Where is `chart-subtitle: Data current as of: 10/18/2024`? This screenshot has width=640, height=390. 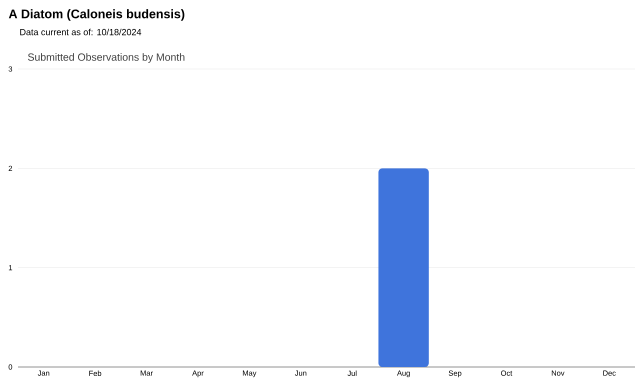
chart-subtitle: Data current as of: 10/18/2024 is located at coordinates (81, 32).